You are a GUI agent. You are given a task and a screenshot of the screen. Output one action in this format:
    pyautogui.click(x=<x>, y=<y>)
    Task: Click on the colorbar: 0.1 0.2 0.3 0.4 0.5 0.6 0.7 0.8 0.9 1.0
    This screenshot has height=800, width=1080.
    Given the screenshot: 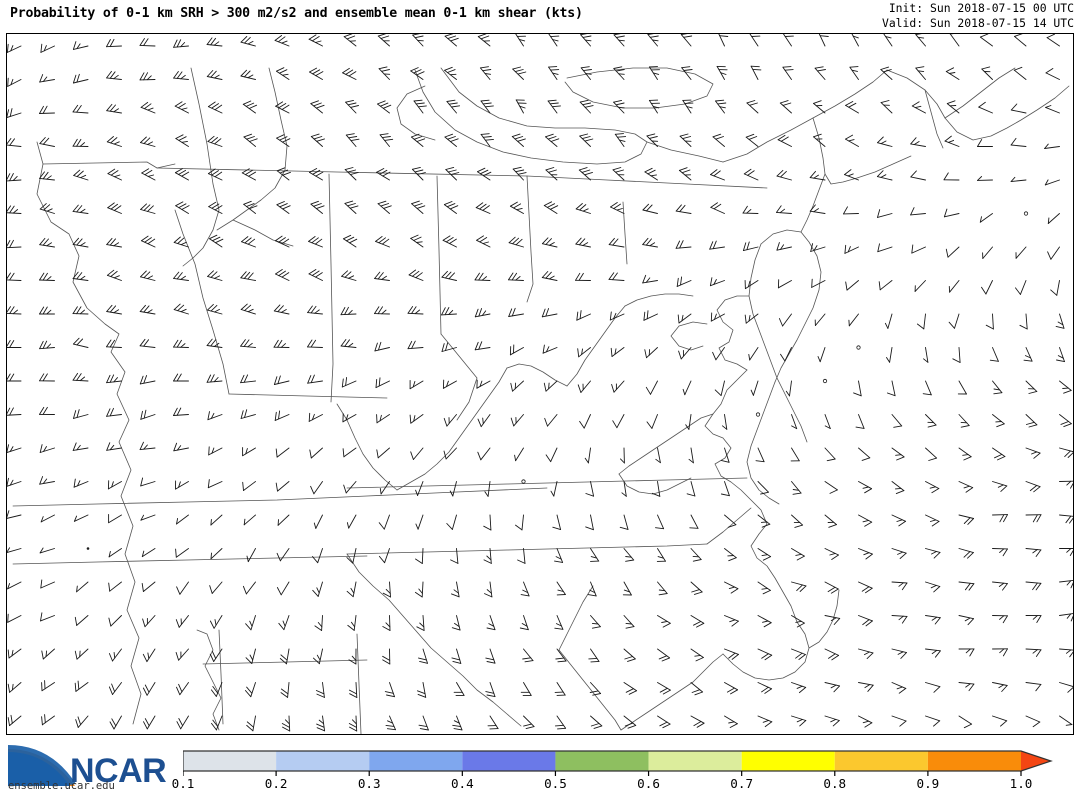 What is the action you would take?
    pyautogui.click(x=623, y=775)
    